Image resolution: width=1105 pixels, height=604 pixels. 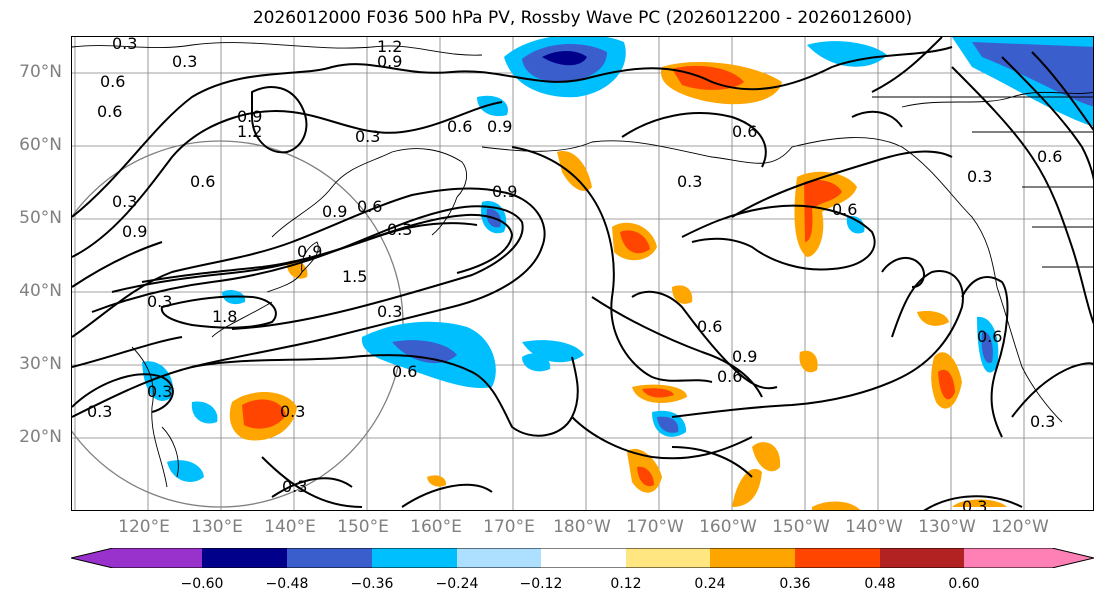 What do you see at coordinates (436, 527) in the screenshot?
I see `lon-label-160e: 160°E` at bounding box center [436, 527].